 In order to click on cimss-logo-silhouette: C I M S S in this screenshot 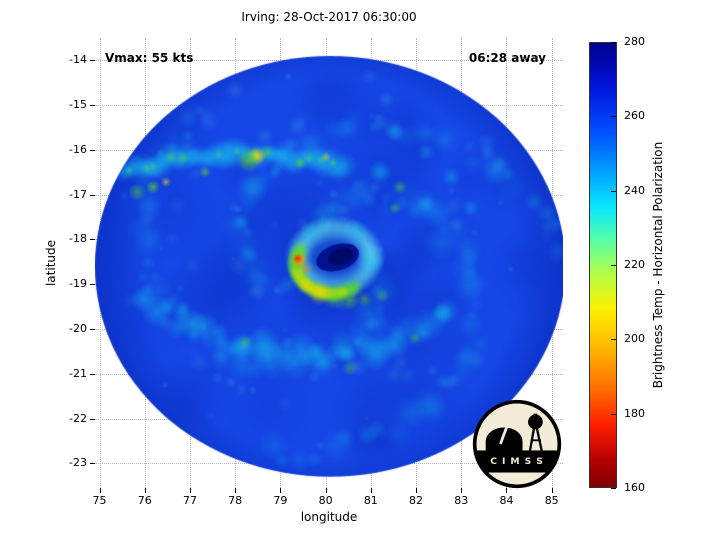, I will do `click(517, 443)`.